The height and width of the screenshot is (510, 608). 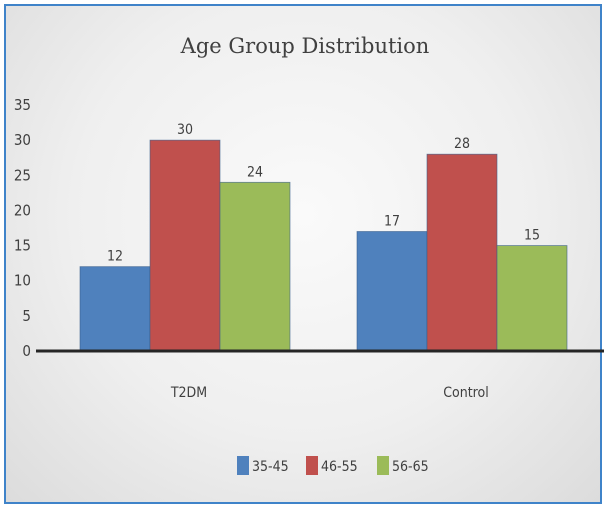 I want to click on y-tick-label: 20, so click(x=22, y=210).